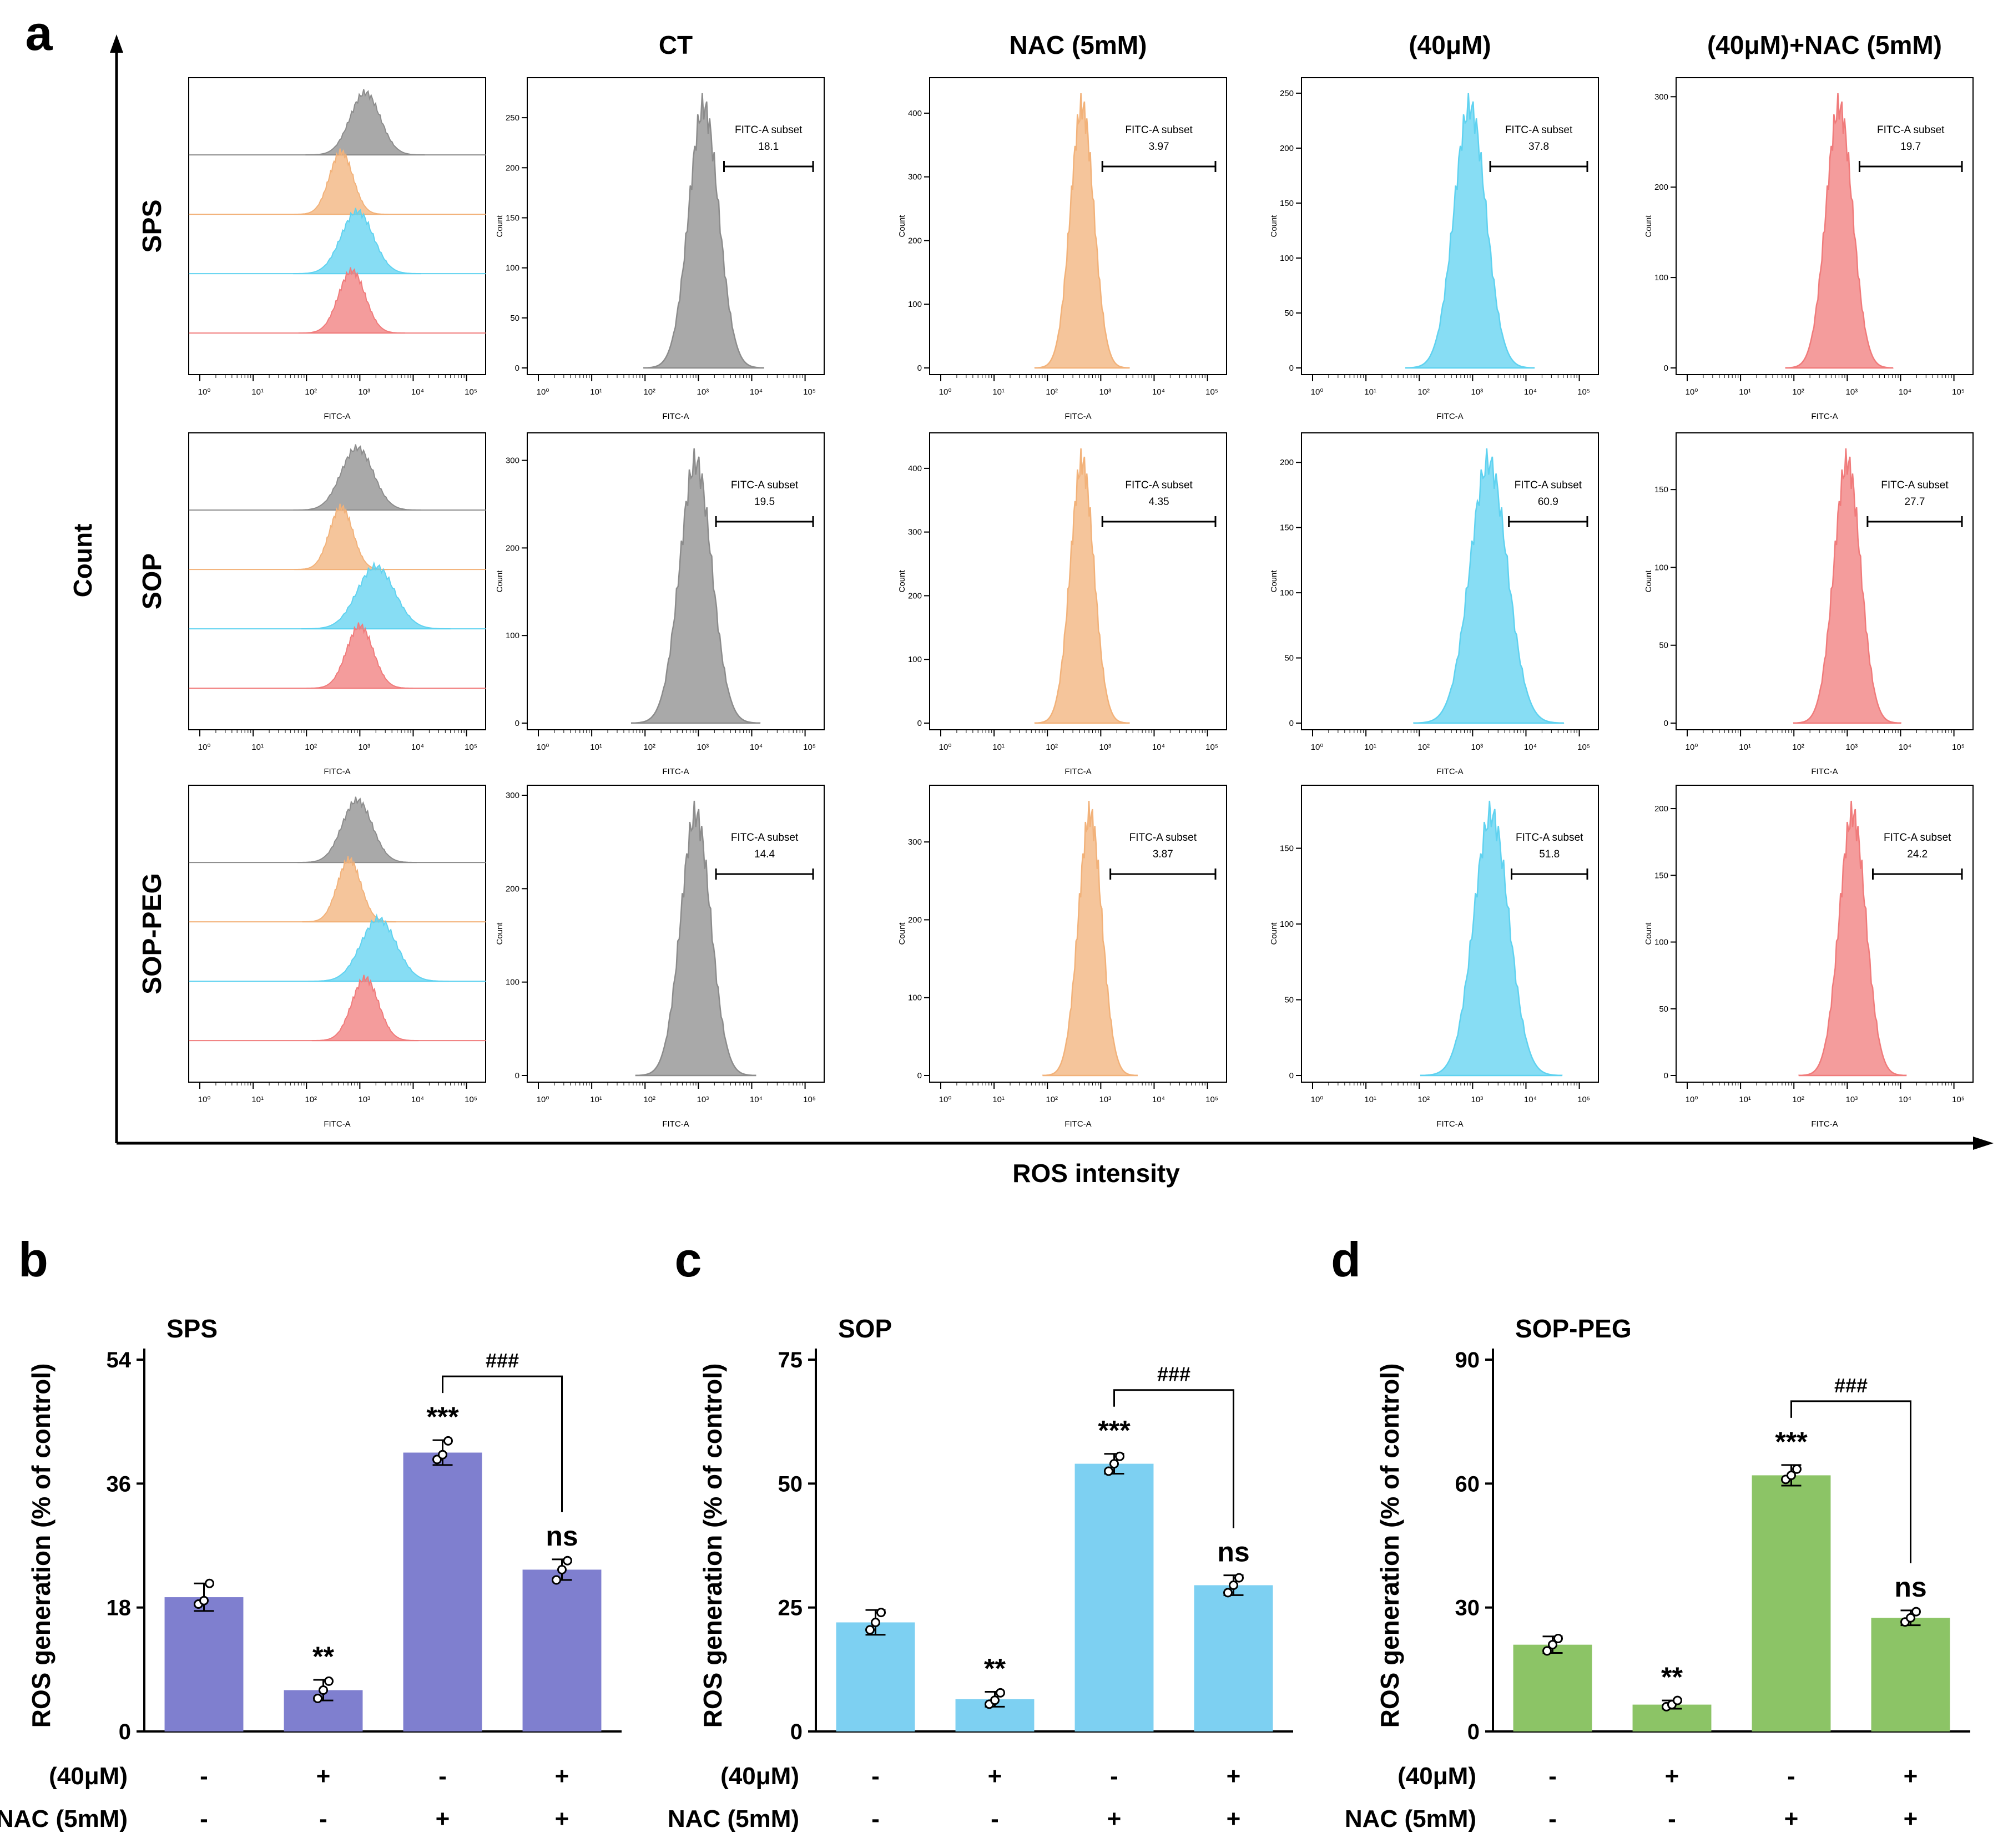 The image size is (2003, 1848). What do you see at coordinates (337, 226) in the screenshot?
I see `overlay-frame` at bounding box center [337, 226].